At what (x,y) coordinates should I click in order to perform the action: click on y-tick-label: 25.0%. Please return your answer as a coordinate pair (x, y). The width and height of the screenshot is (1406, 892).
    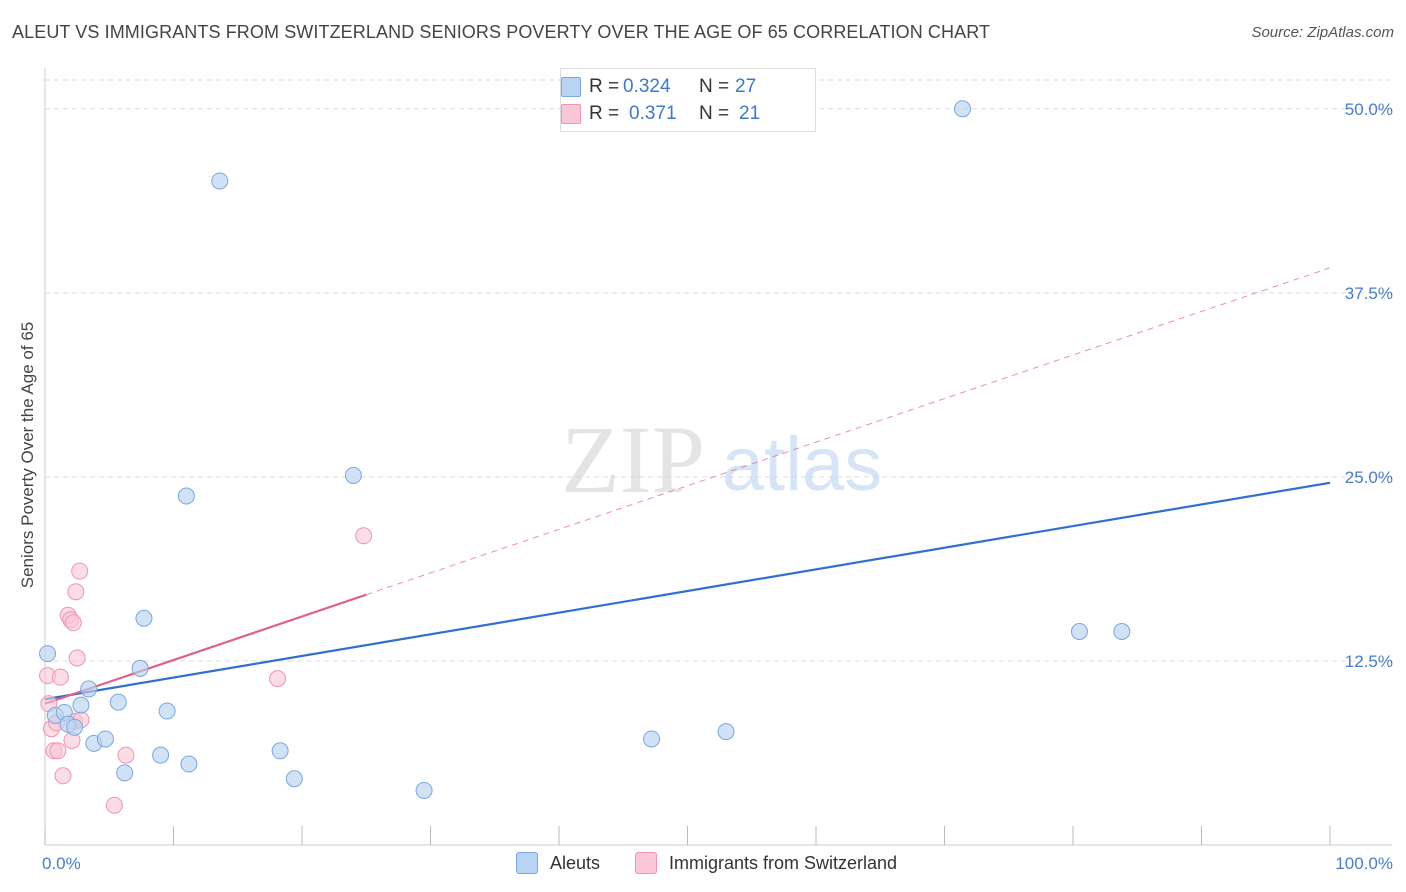
    Looking at the image, I should click on (1369, 477).